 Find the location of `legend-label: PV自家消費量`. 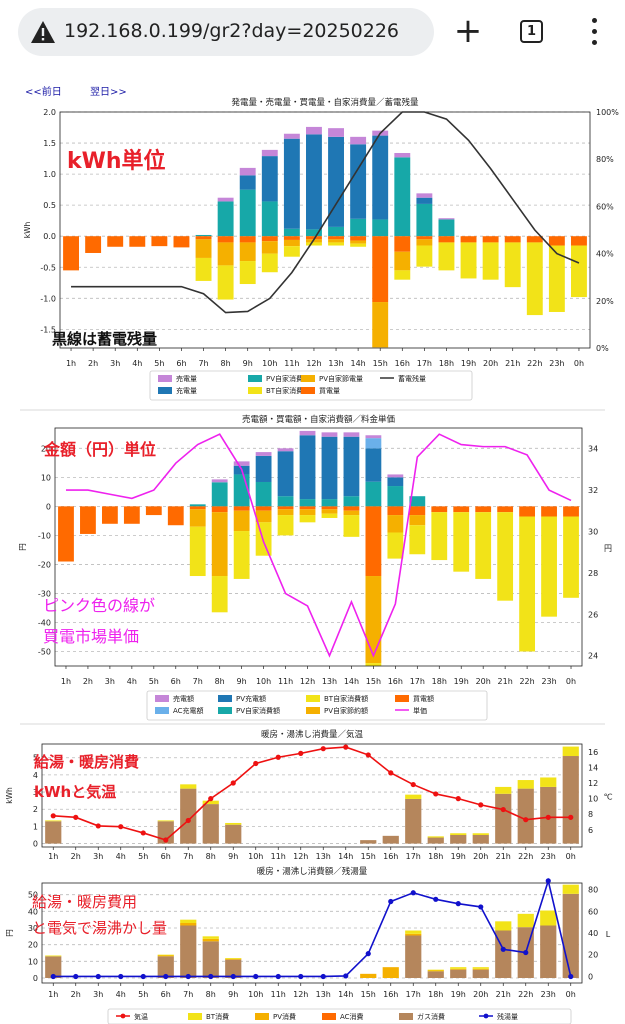

legend-label: PV自家消費量 is located at coordinates (288, 378).